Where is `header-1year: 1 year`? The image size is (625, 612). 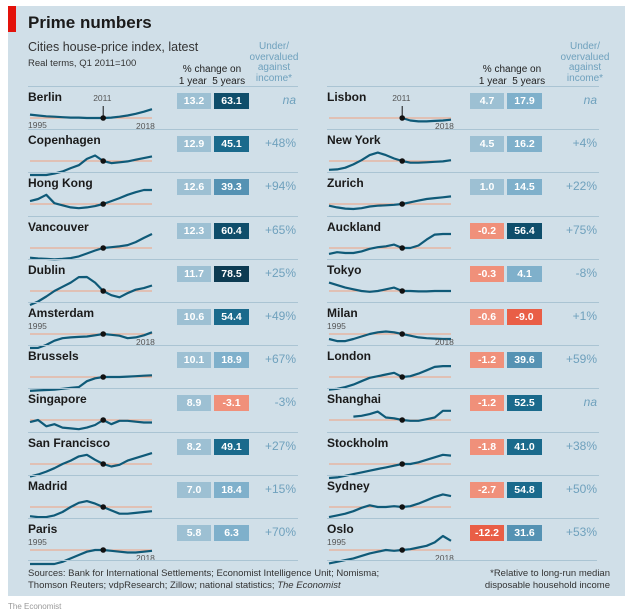
header-1year: 1 year is located at coordinates (192, 81).